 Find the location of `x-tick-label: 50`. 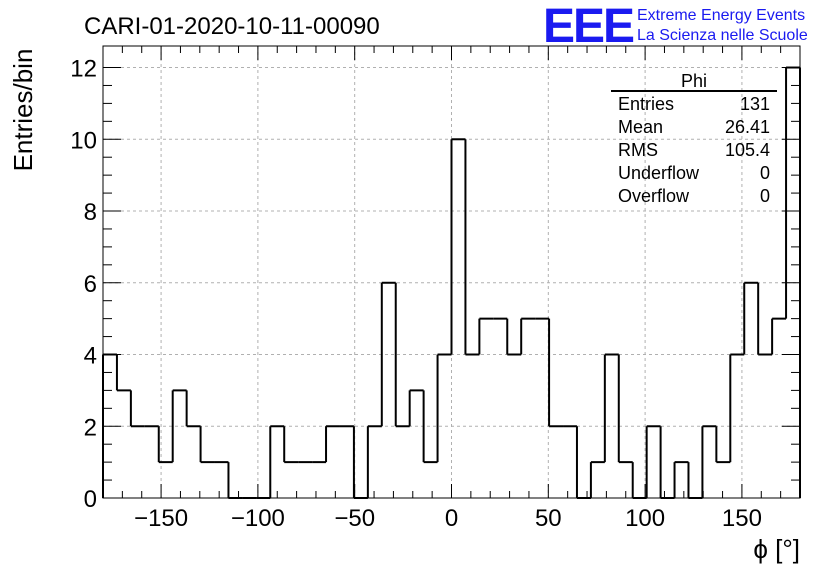

x-tick-label: 50 is located at coordinates (548, 518).